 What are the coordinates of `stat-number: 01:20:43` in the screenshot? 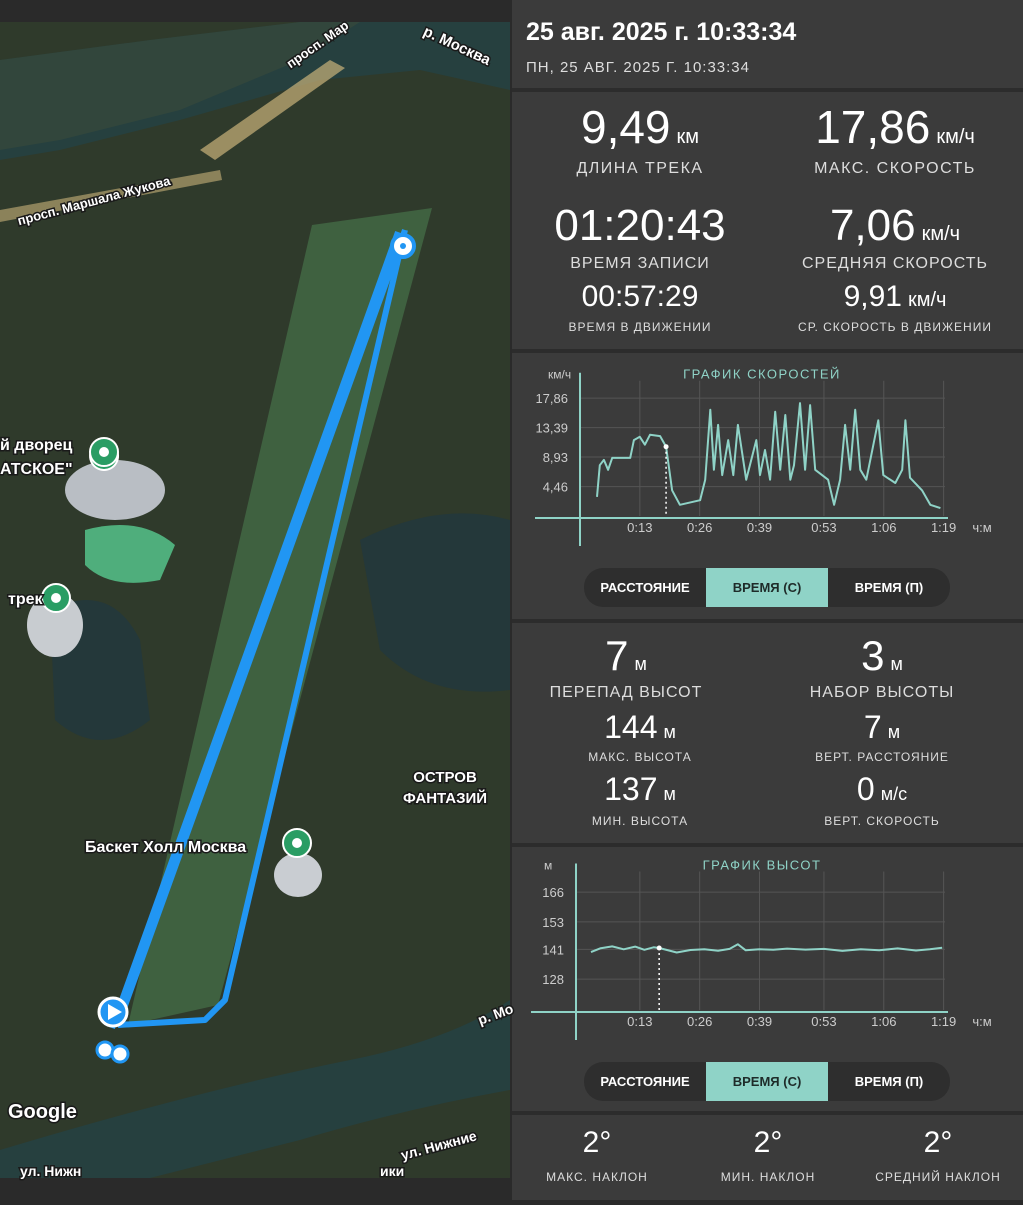 It's located at (639, 225).